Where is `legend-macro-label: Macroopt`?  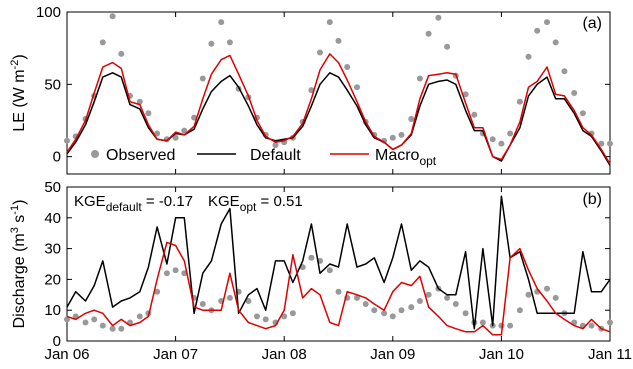 legend-macro-label: Macroopt is located at coordinates (406, 157).